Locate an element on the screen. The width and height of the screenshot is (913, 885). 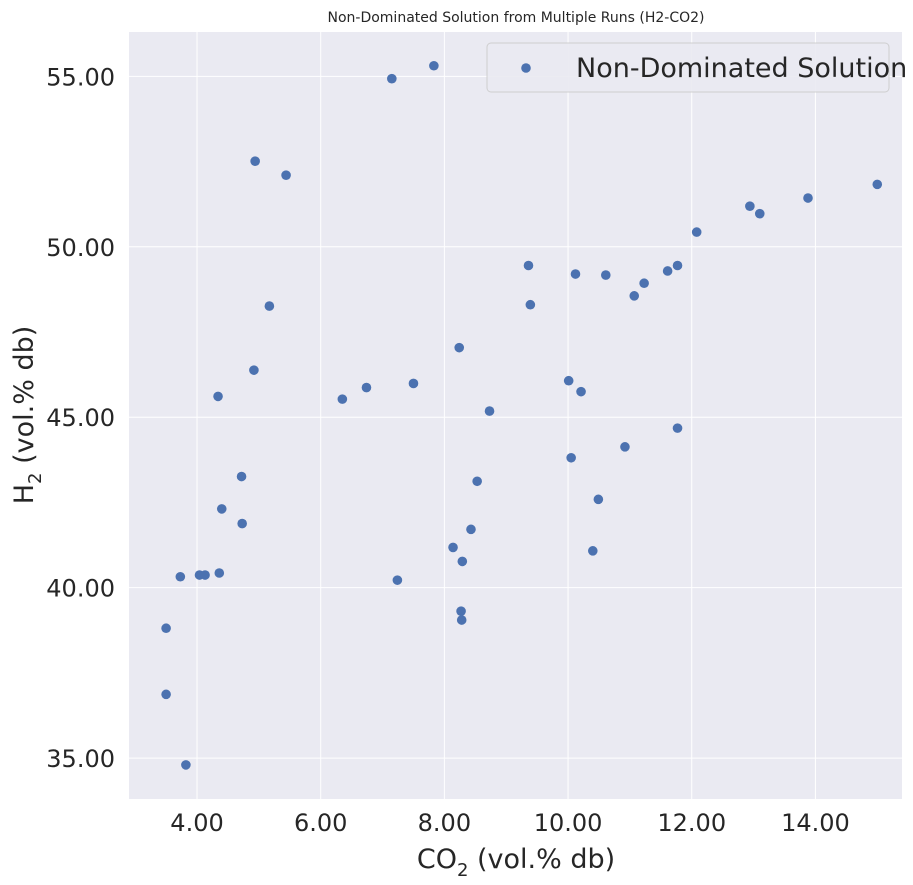
y-tick-label: 35.00 is located at coordinates (80, 759).